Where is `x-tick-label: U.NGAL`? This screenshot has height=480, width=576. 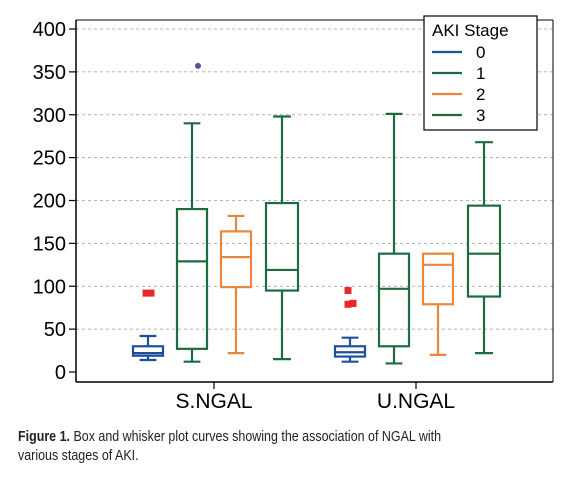
x-tick-label: U.NGAL is located at coordinates (416, 401).